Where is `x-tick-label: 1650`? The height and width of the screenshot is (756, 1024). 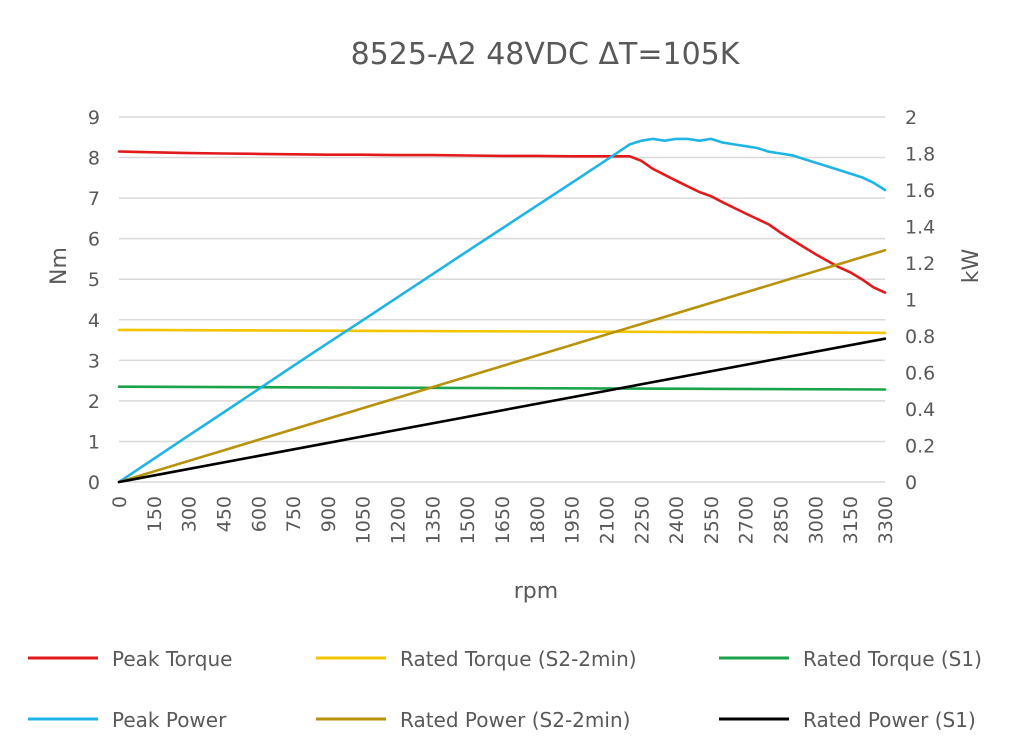
x-tick-label: 1650 is located at coordinates (503, 520).